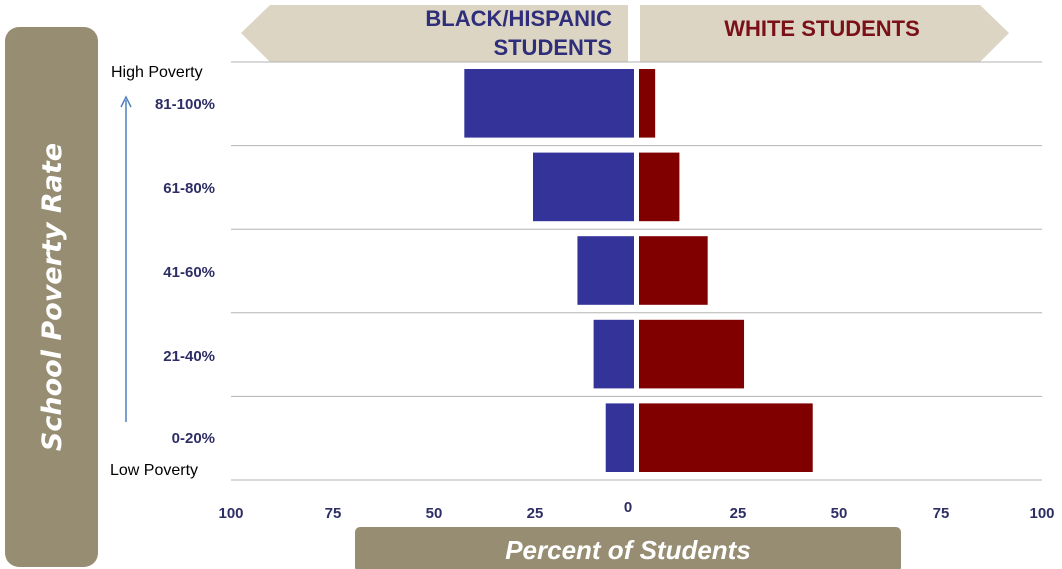 The height and width of the screenshot is (569, 1062). What do you see at coordinates (157, 72) in the screenshot?
I see `high-poverty-label: High Poverty` at bounding box center [157, 72].